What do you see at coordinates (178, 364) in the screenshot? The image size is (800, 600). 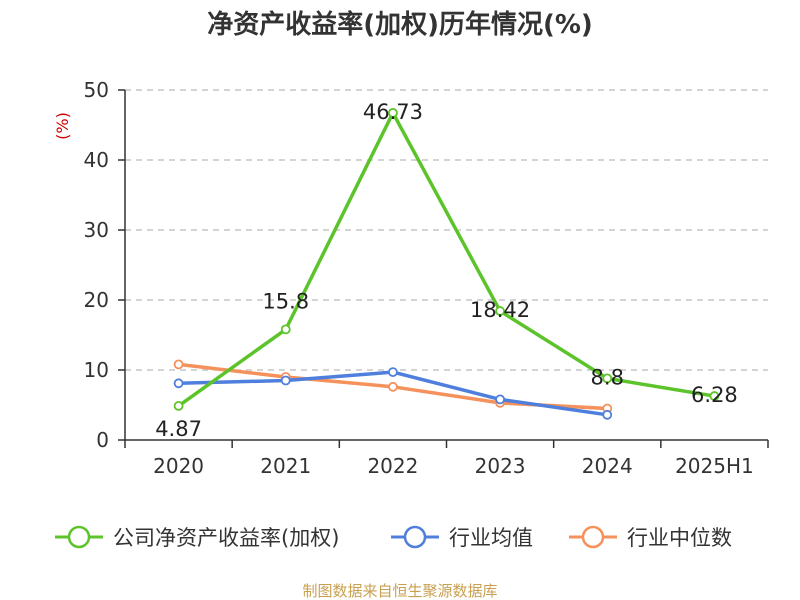 I see `series-3-point-2020` at bounding box center [178, 364].